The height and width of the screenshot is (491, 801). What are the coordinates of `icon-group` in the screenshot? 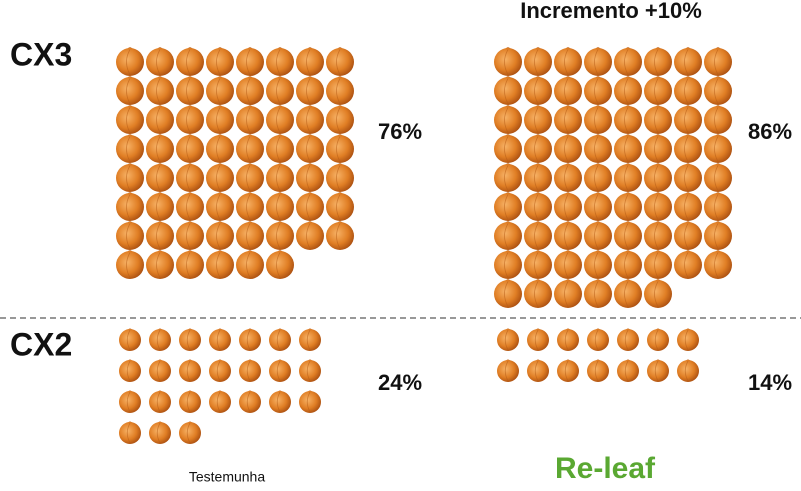 It's located at (220, 386).